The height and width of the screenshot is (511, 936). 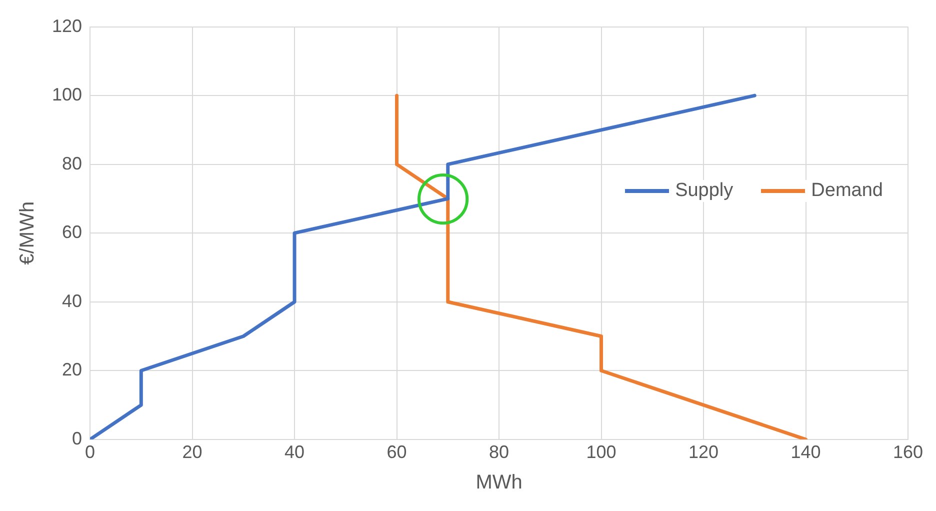 I want to click on y-tick-label: 120, so click(x=67, y=26).